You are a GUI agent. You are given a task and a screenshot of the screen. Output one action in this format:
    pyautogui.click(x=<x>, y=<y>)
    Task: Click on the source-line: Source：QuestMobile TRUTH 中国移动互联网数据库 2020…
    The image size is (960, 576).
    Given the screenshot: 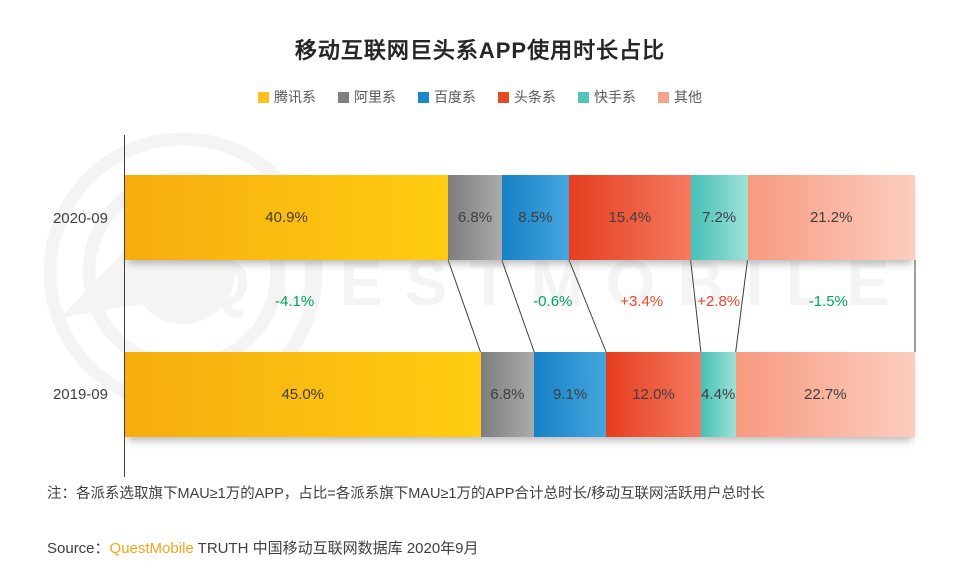 What is the action you would take?
    pyautogui.click(x=263, y=547)
    